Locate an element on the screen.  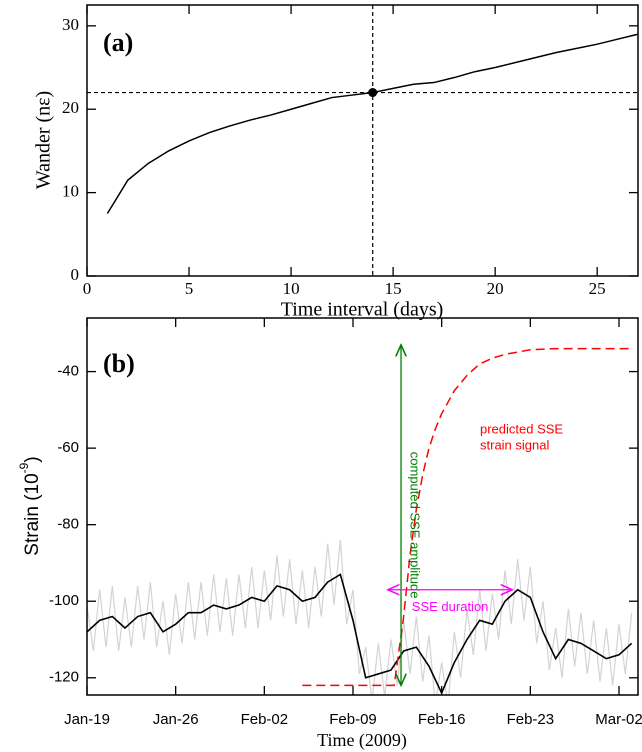
y-axis-label-end: ) is located at coordinates (32, 459).